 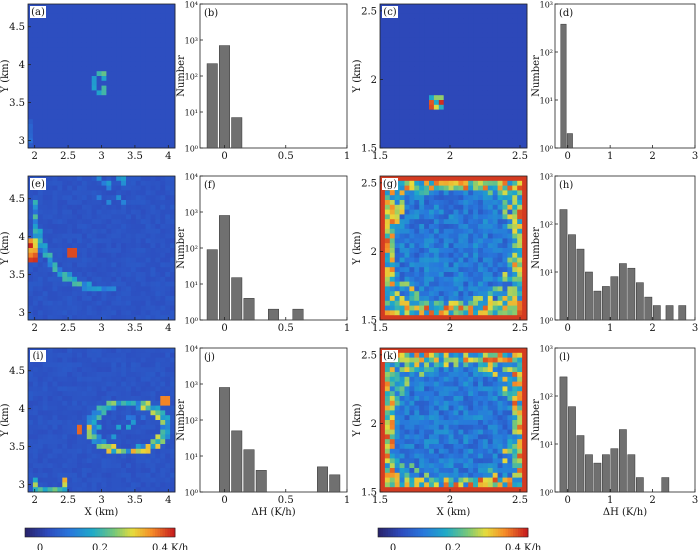 What do you see at coordinates (168, 156) in the screenshot?
I see `x-tick-label: 4` at bounding box center [168, 156].